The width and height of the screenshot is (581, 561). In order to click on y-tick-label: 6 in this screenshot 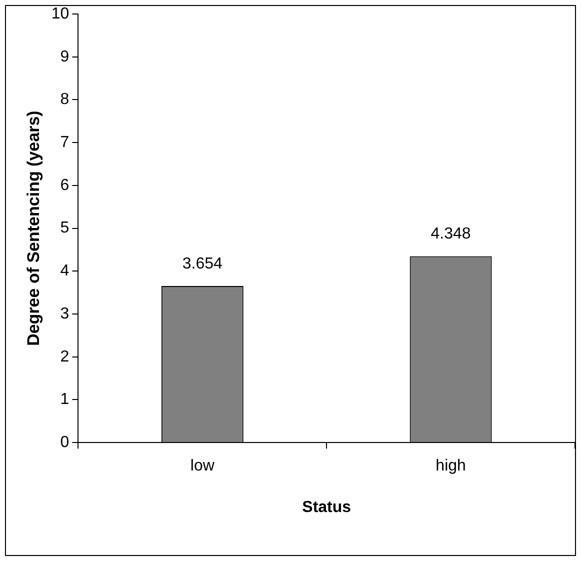, I will do `click(65, 185)`.